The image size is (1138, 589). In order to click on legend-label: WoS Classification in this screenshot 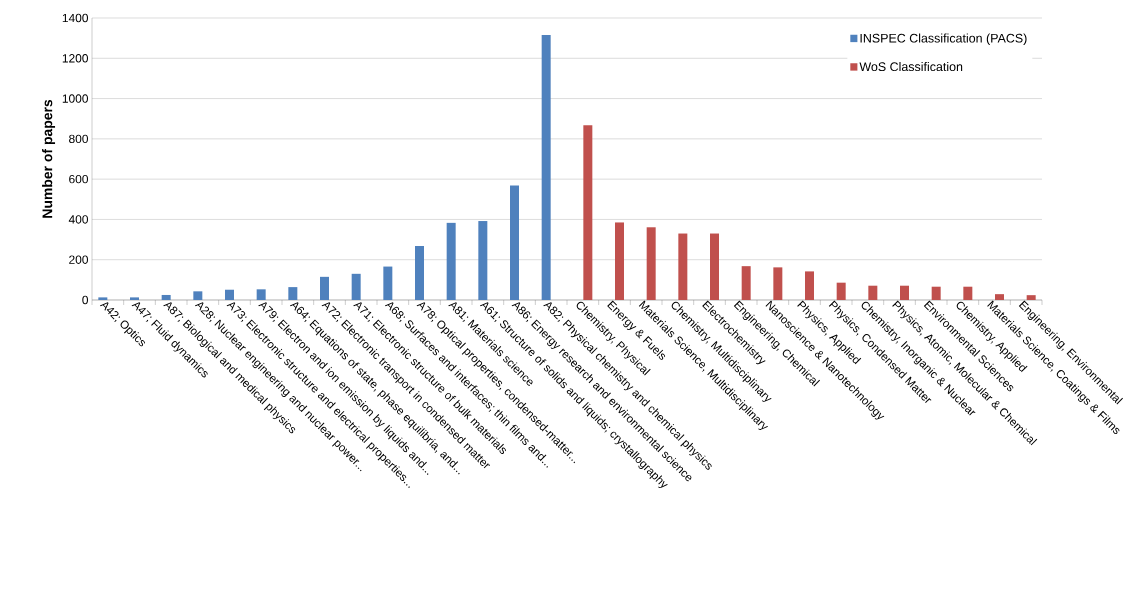, I will do `click(911, 66)`.